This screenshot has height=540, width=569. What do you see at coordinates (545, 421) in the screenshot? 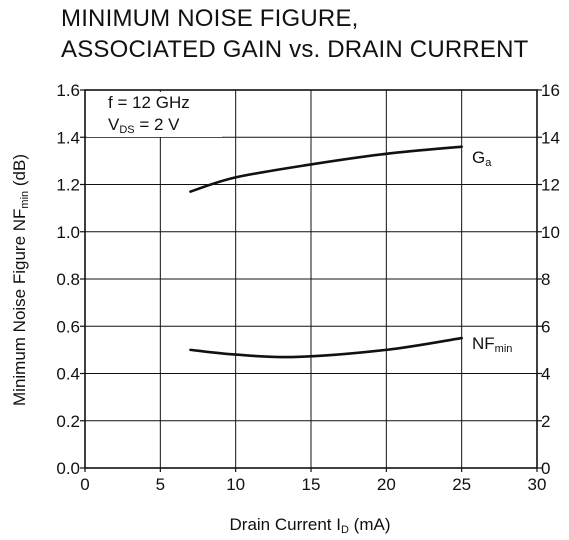
I see `y-right-tick-label: 2` at bounding box center [545, 421].